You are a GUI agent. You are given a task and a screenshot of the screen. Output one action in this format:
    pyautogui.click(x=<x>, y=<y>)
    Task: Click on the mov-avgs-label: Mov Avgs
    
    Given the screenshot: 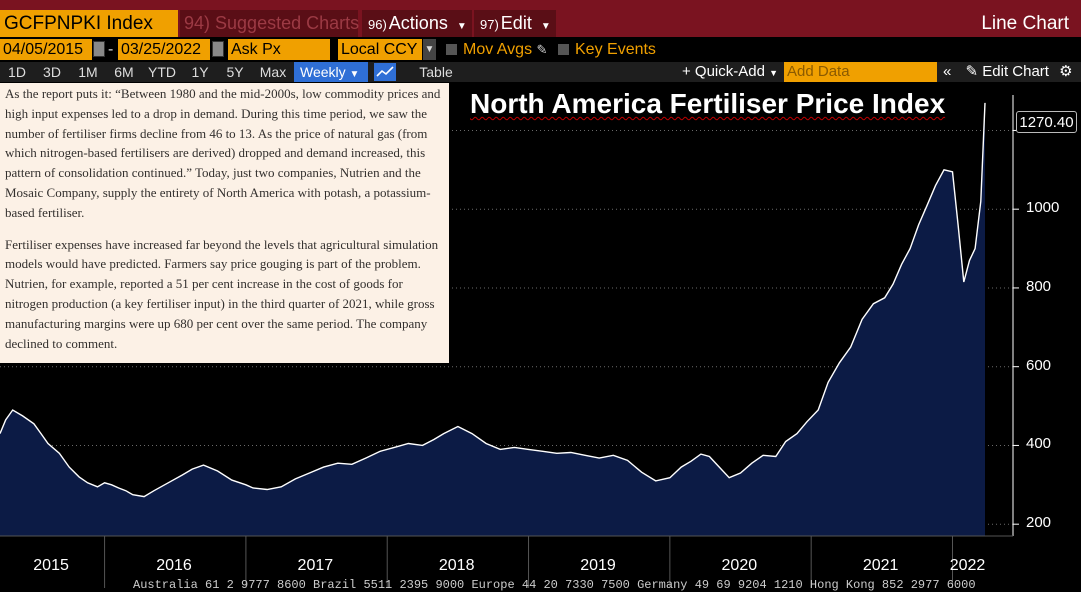 What is the action you would take?
    pyautogui.click(x=498, y=49)
    